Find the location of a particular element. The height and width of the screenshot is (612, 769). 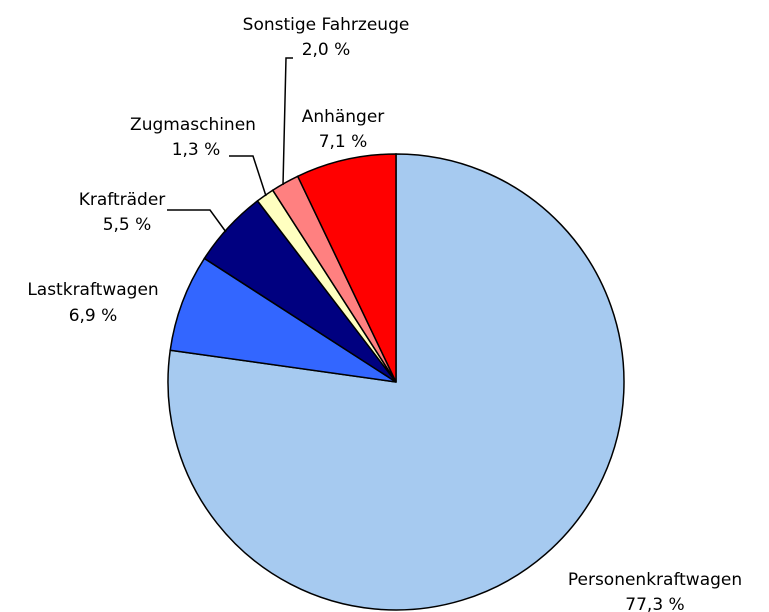

value-label: 6,9 % is located at coordinates (93, 316).